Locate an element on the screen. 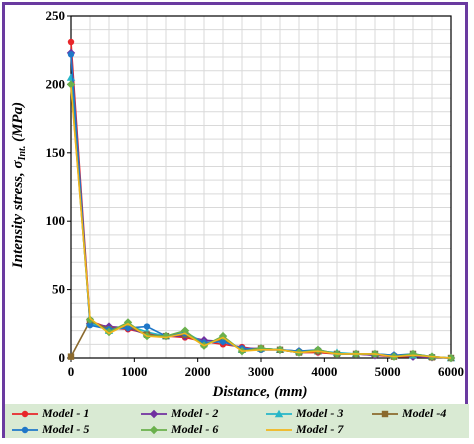 Image resolution: width=474 pixels, height=444 pixels. legend-label: Model -4 is located at coordinates (424, 413).